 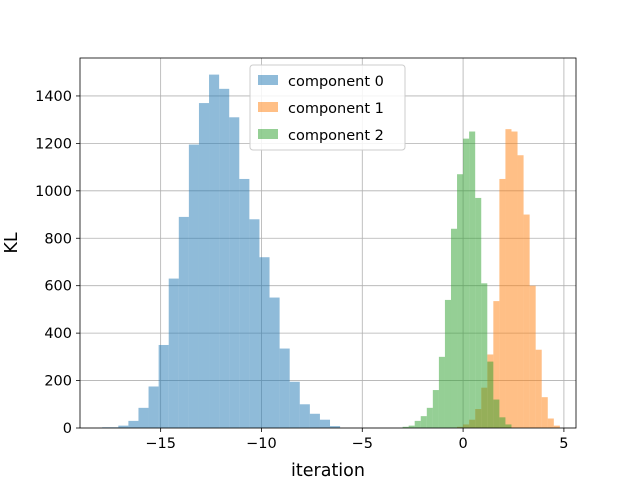 I want to click on y-tick-label: 1000, so click(x=53, y=192).